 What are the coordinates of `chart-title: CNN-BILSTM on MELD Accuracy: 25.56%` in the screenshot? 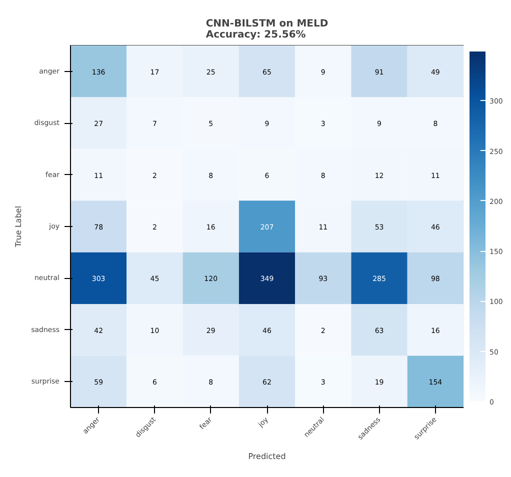 It's located at (267, 29).